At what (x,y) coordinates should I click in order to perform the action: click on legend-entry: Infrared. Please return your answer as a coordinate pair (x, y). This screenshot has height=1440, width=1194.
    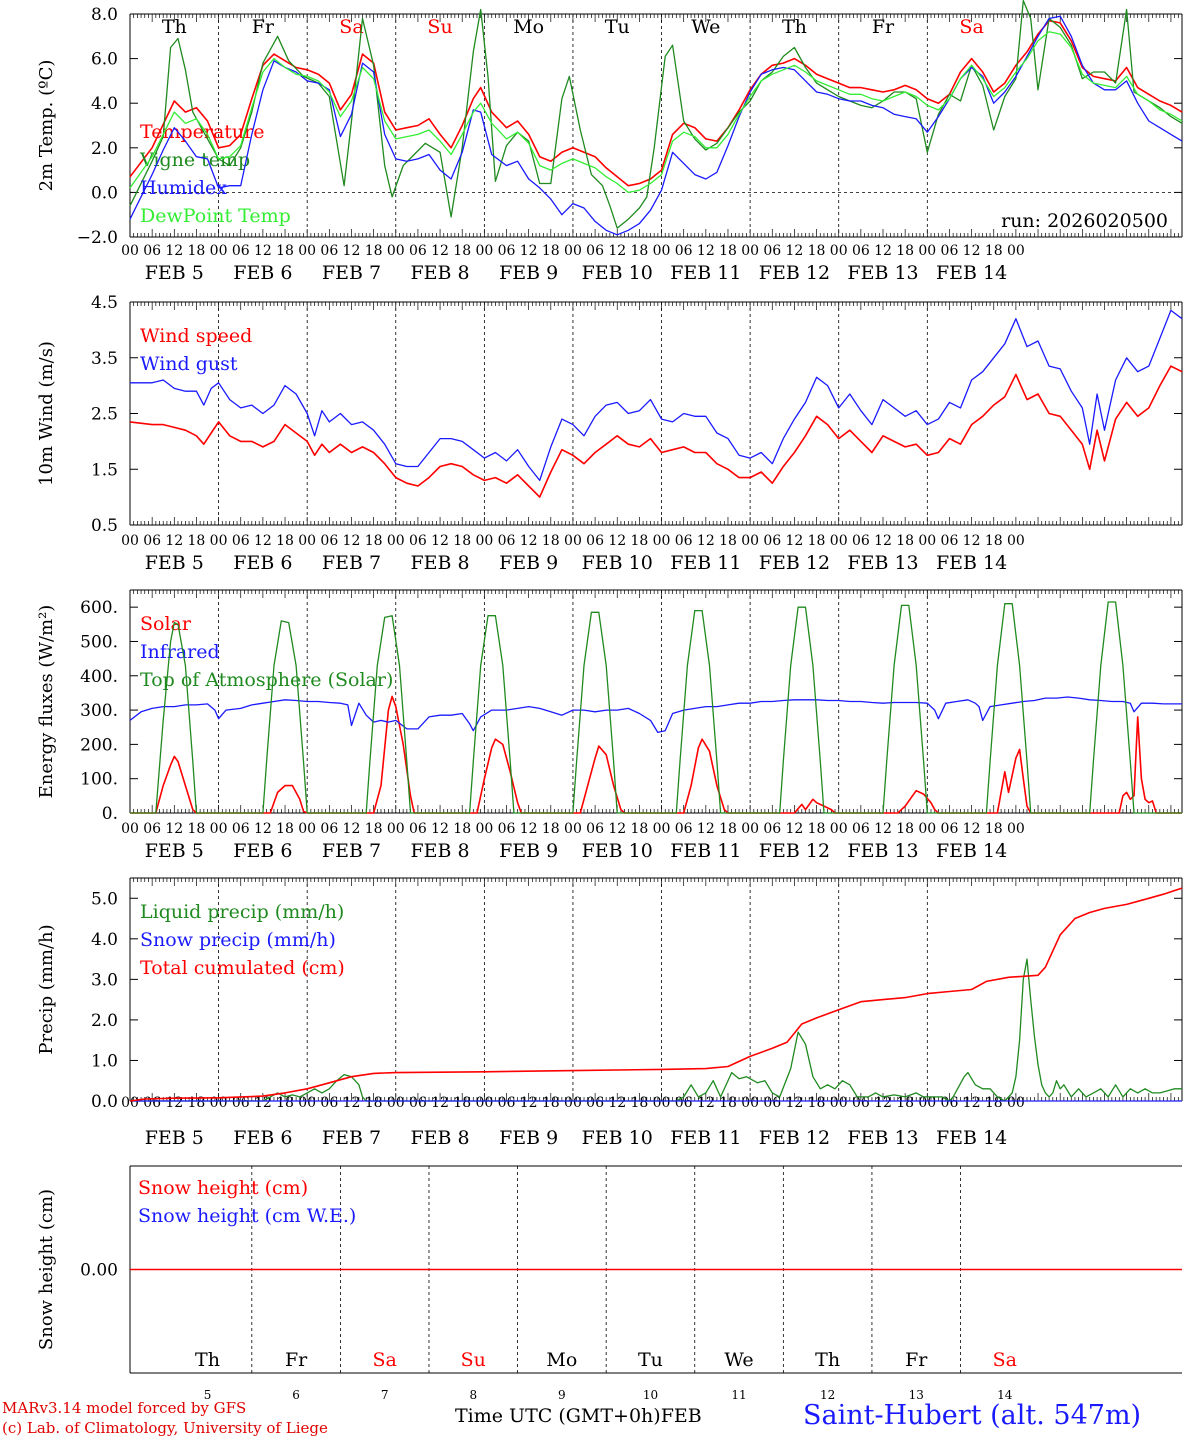
    Looking at the image, I should click on (180, 652).